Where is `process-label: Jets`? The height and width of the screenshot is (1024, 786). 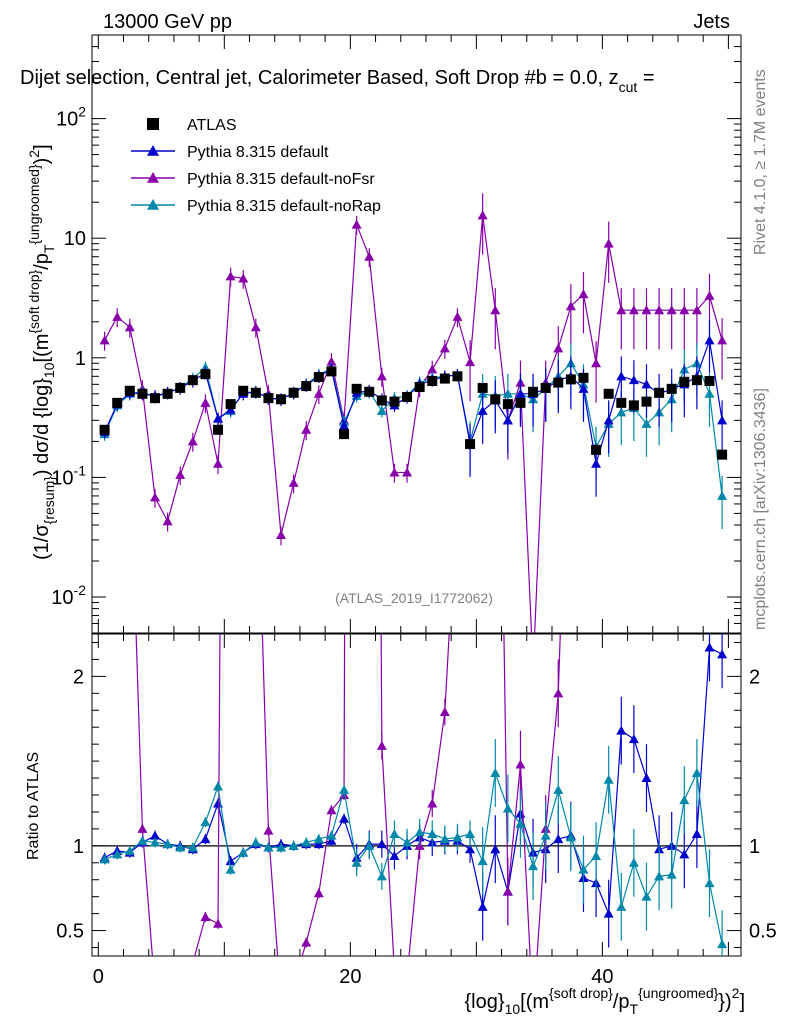 process-label: Jets is located at coordinates (711, 22).